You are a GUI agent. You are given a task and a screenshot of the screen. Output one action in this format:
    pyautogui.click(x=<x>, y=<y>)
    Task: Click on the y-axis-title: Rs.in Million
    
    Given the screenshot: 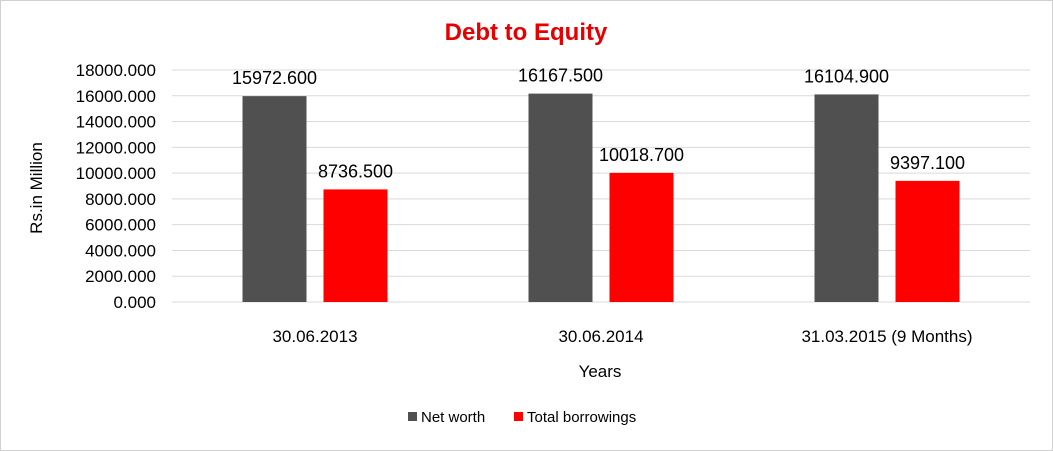 What is the action you would take?
    pyautogui.click(x=36, y=188)
    